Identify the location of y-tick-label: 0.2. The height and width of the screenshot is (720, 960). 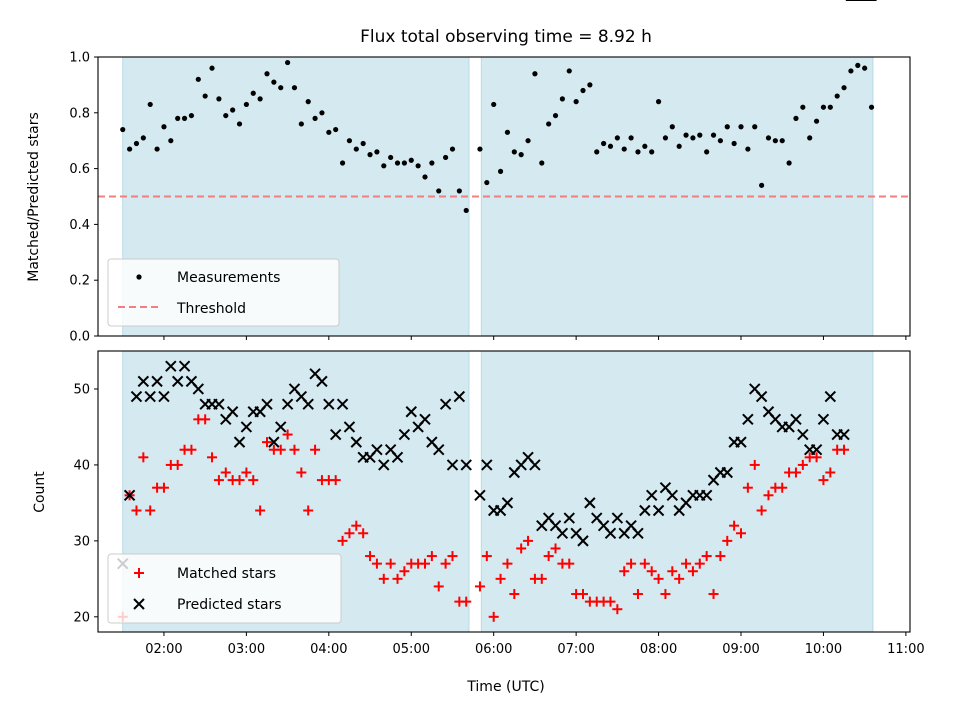
(79, 281).